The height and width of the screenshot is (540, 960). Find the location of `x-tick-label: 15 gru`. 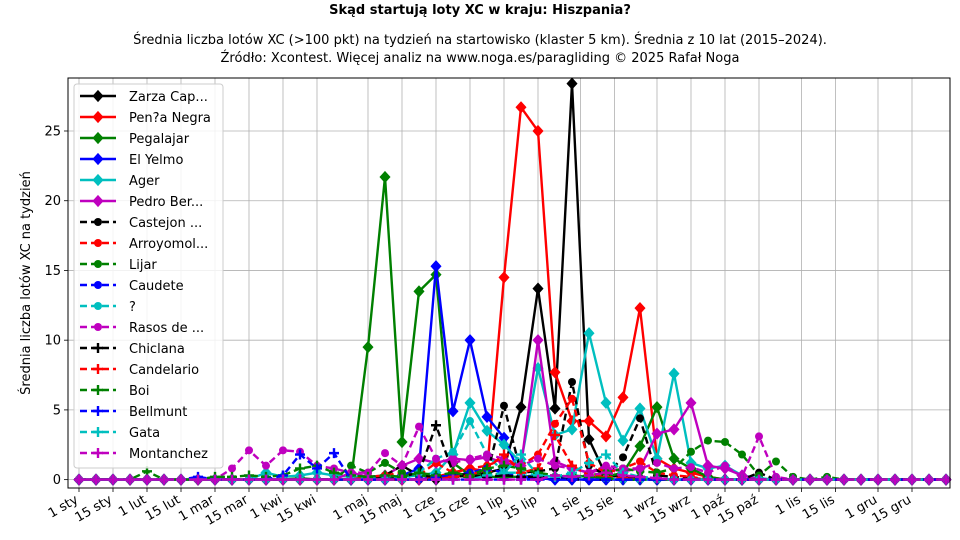

x-tick-label: 15 gru is located at coordinates (892, 509).